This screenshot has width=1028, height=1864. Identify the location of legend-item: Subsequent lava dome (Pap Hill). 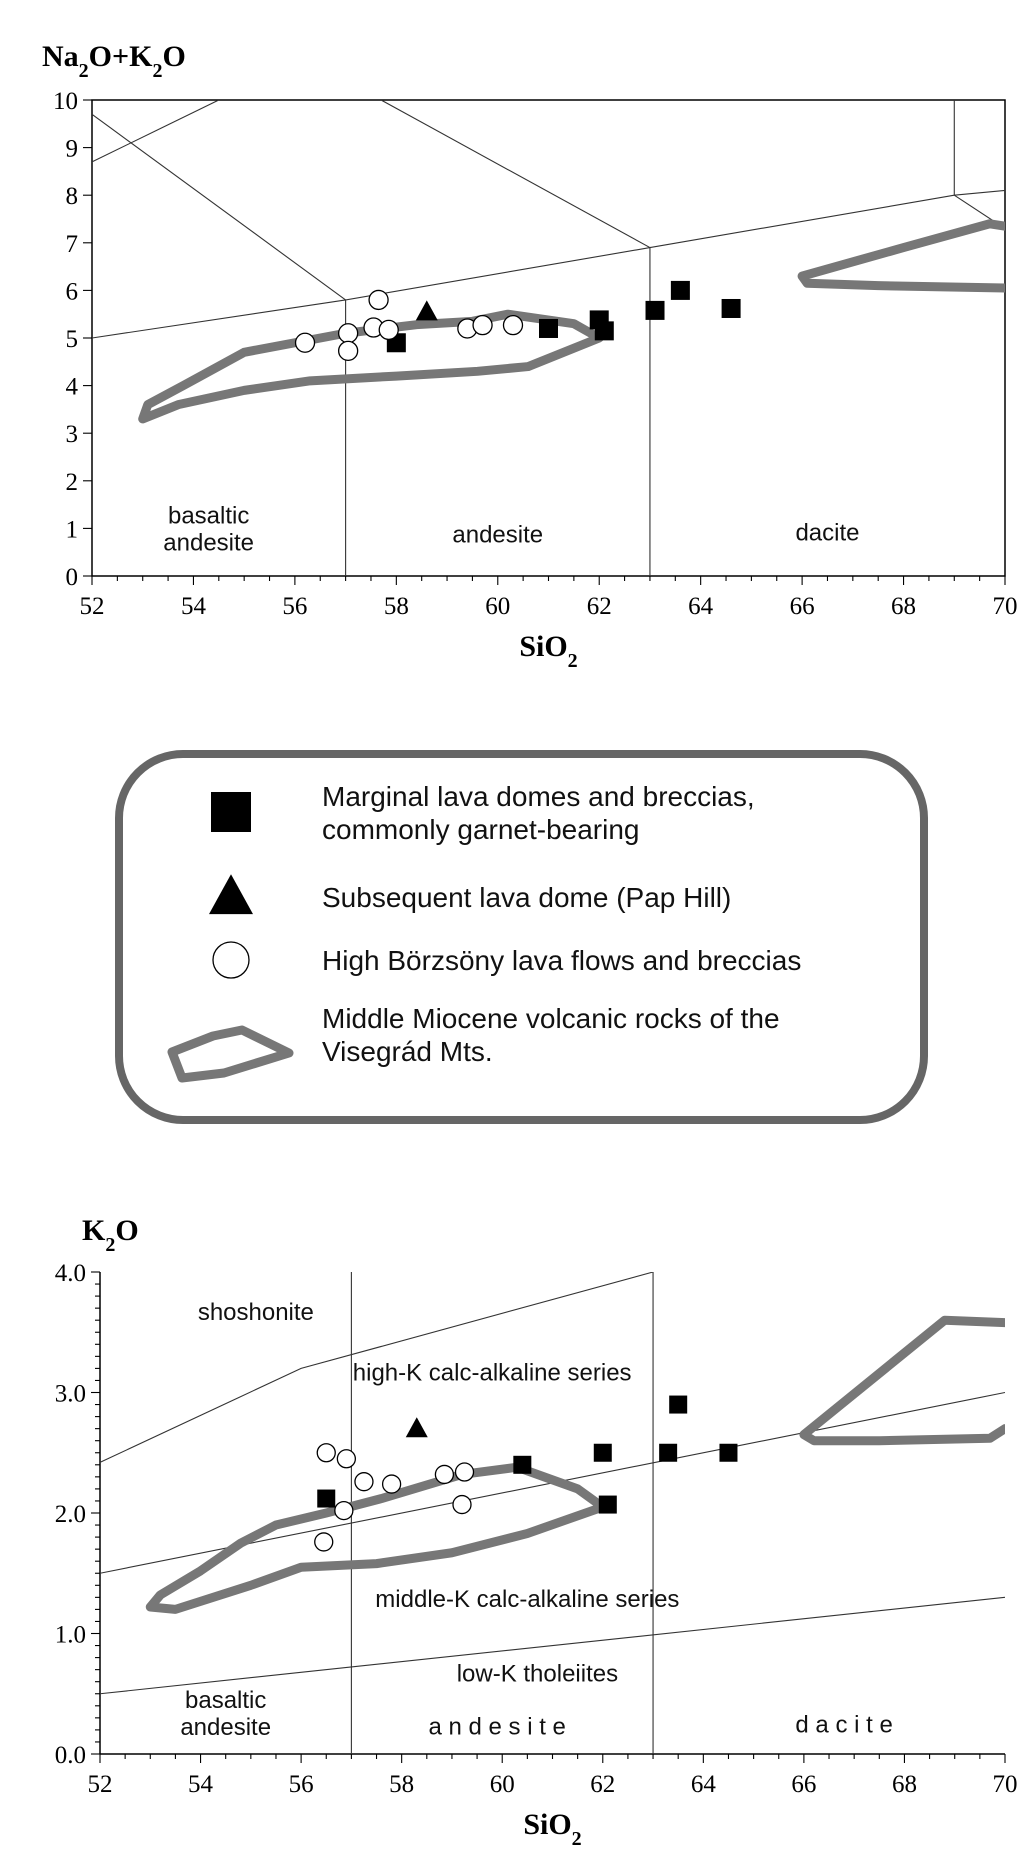
(470, 894).